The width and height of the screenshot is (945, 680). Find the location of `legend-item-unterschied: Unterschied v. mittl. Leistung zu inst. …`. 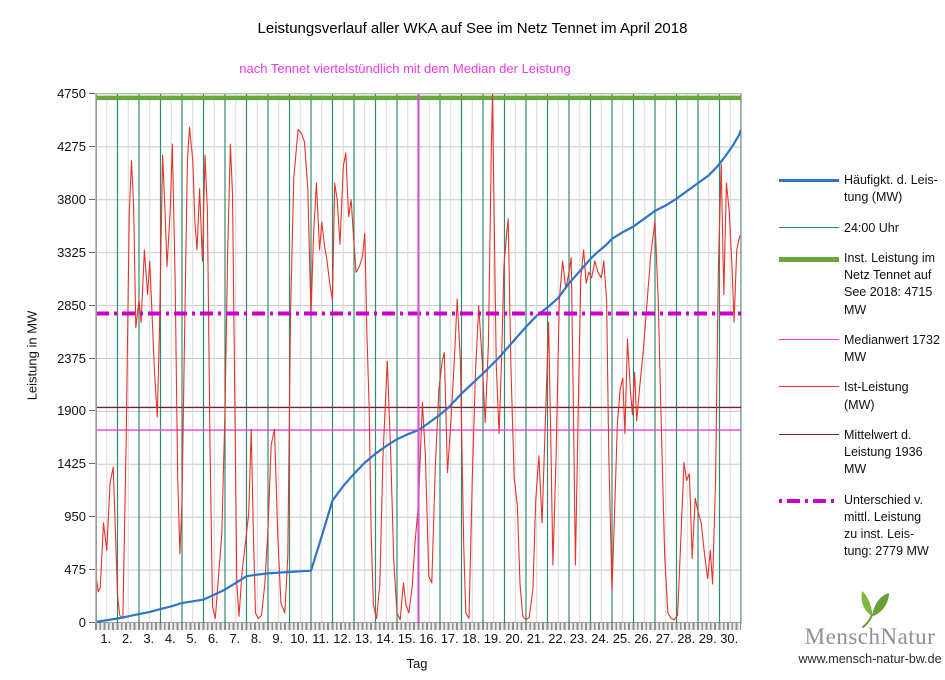

legend-item-unterschied: Unterschied v. mittl. Leistung zu inst. … is located at coordinates (861, 526).